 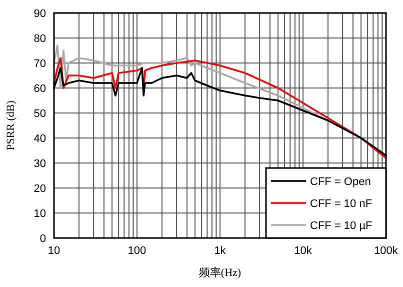 I want to click on y-axis-title: PSRR (dB), so click(x=11, y=125).